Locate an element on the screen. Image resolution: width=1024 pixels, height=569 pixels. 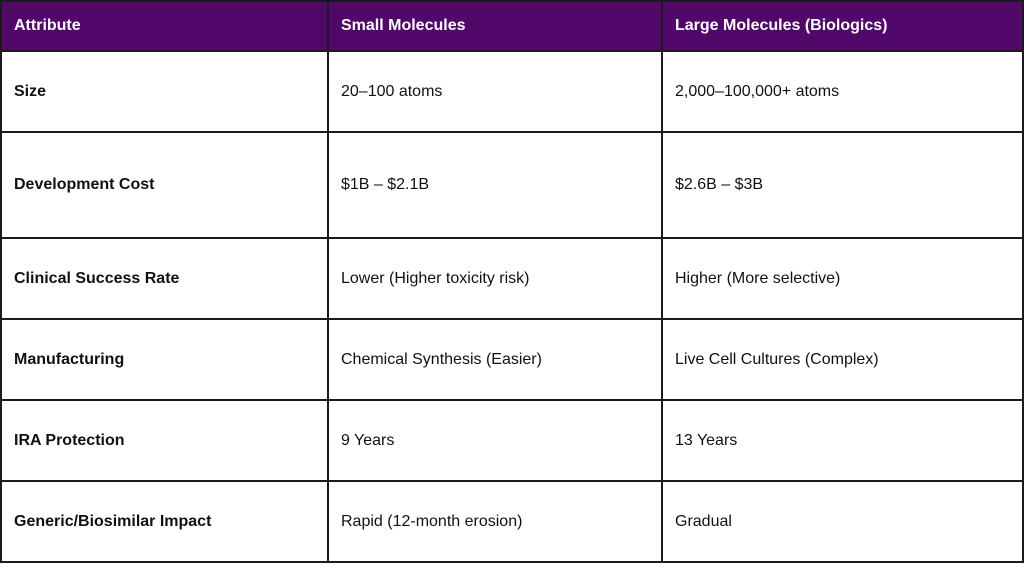
row-large-value: 2,000–100,000+ atoms is located at coordinates (842, 91).